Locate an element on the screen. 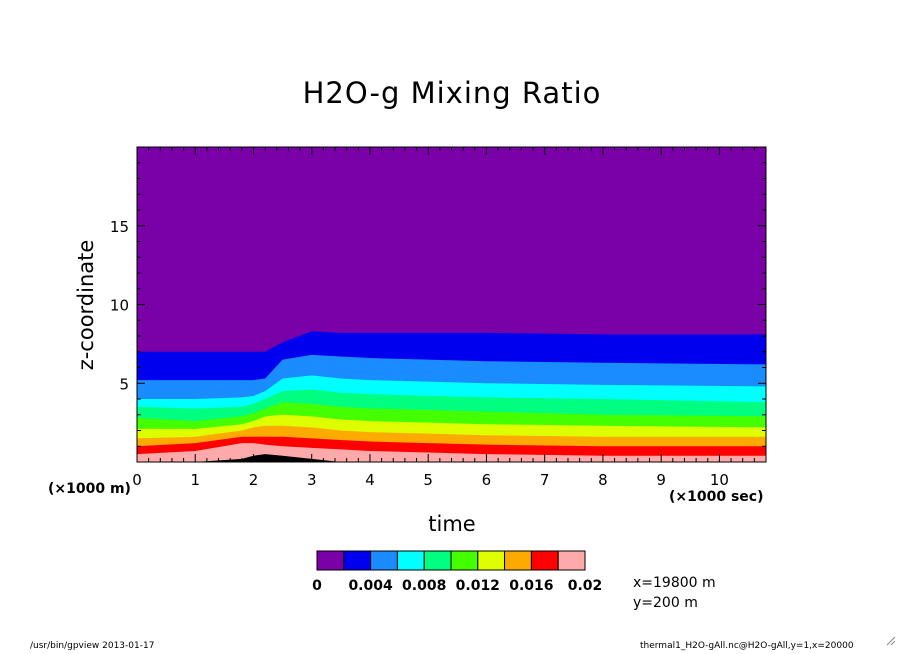 The width and height of the screenshot is (904, 654). colorbar-tick-label: 0.012 is located at coordinates (478, 586).